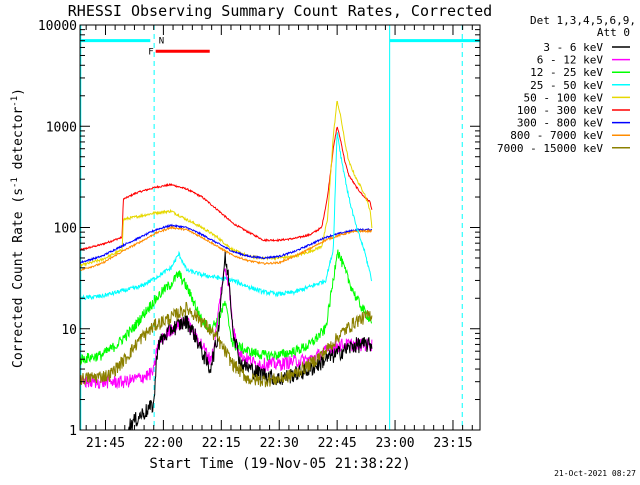 The image size is (640, 485). Describe the element at coordinates (161, 42) in the screenshot. I see `flag-label: N` at that location.